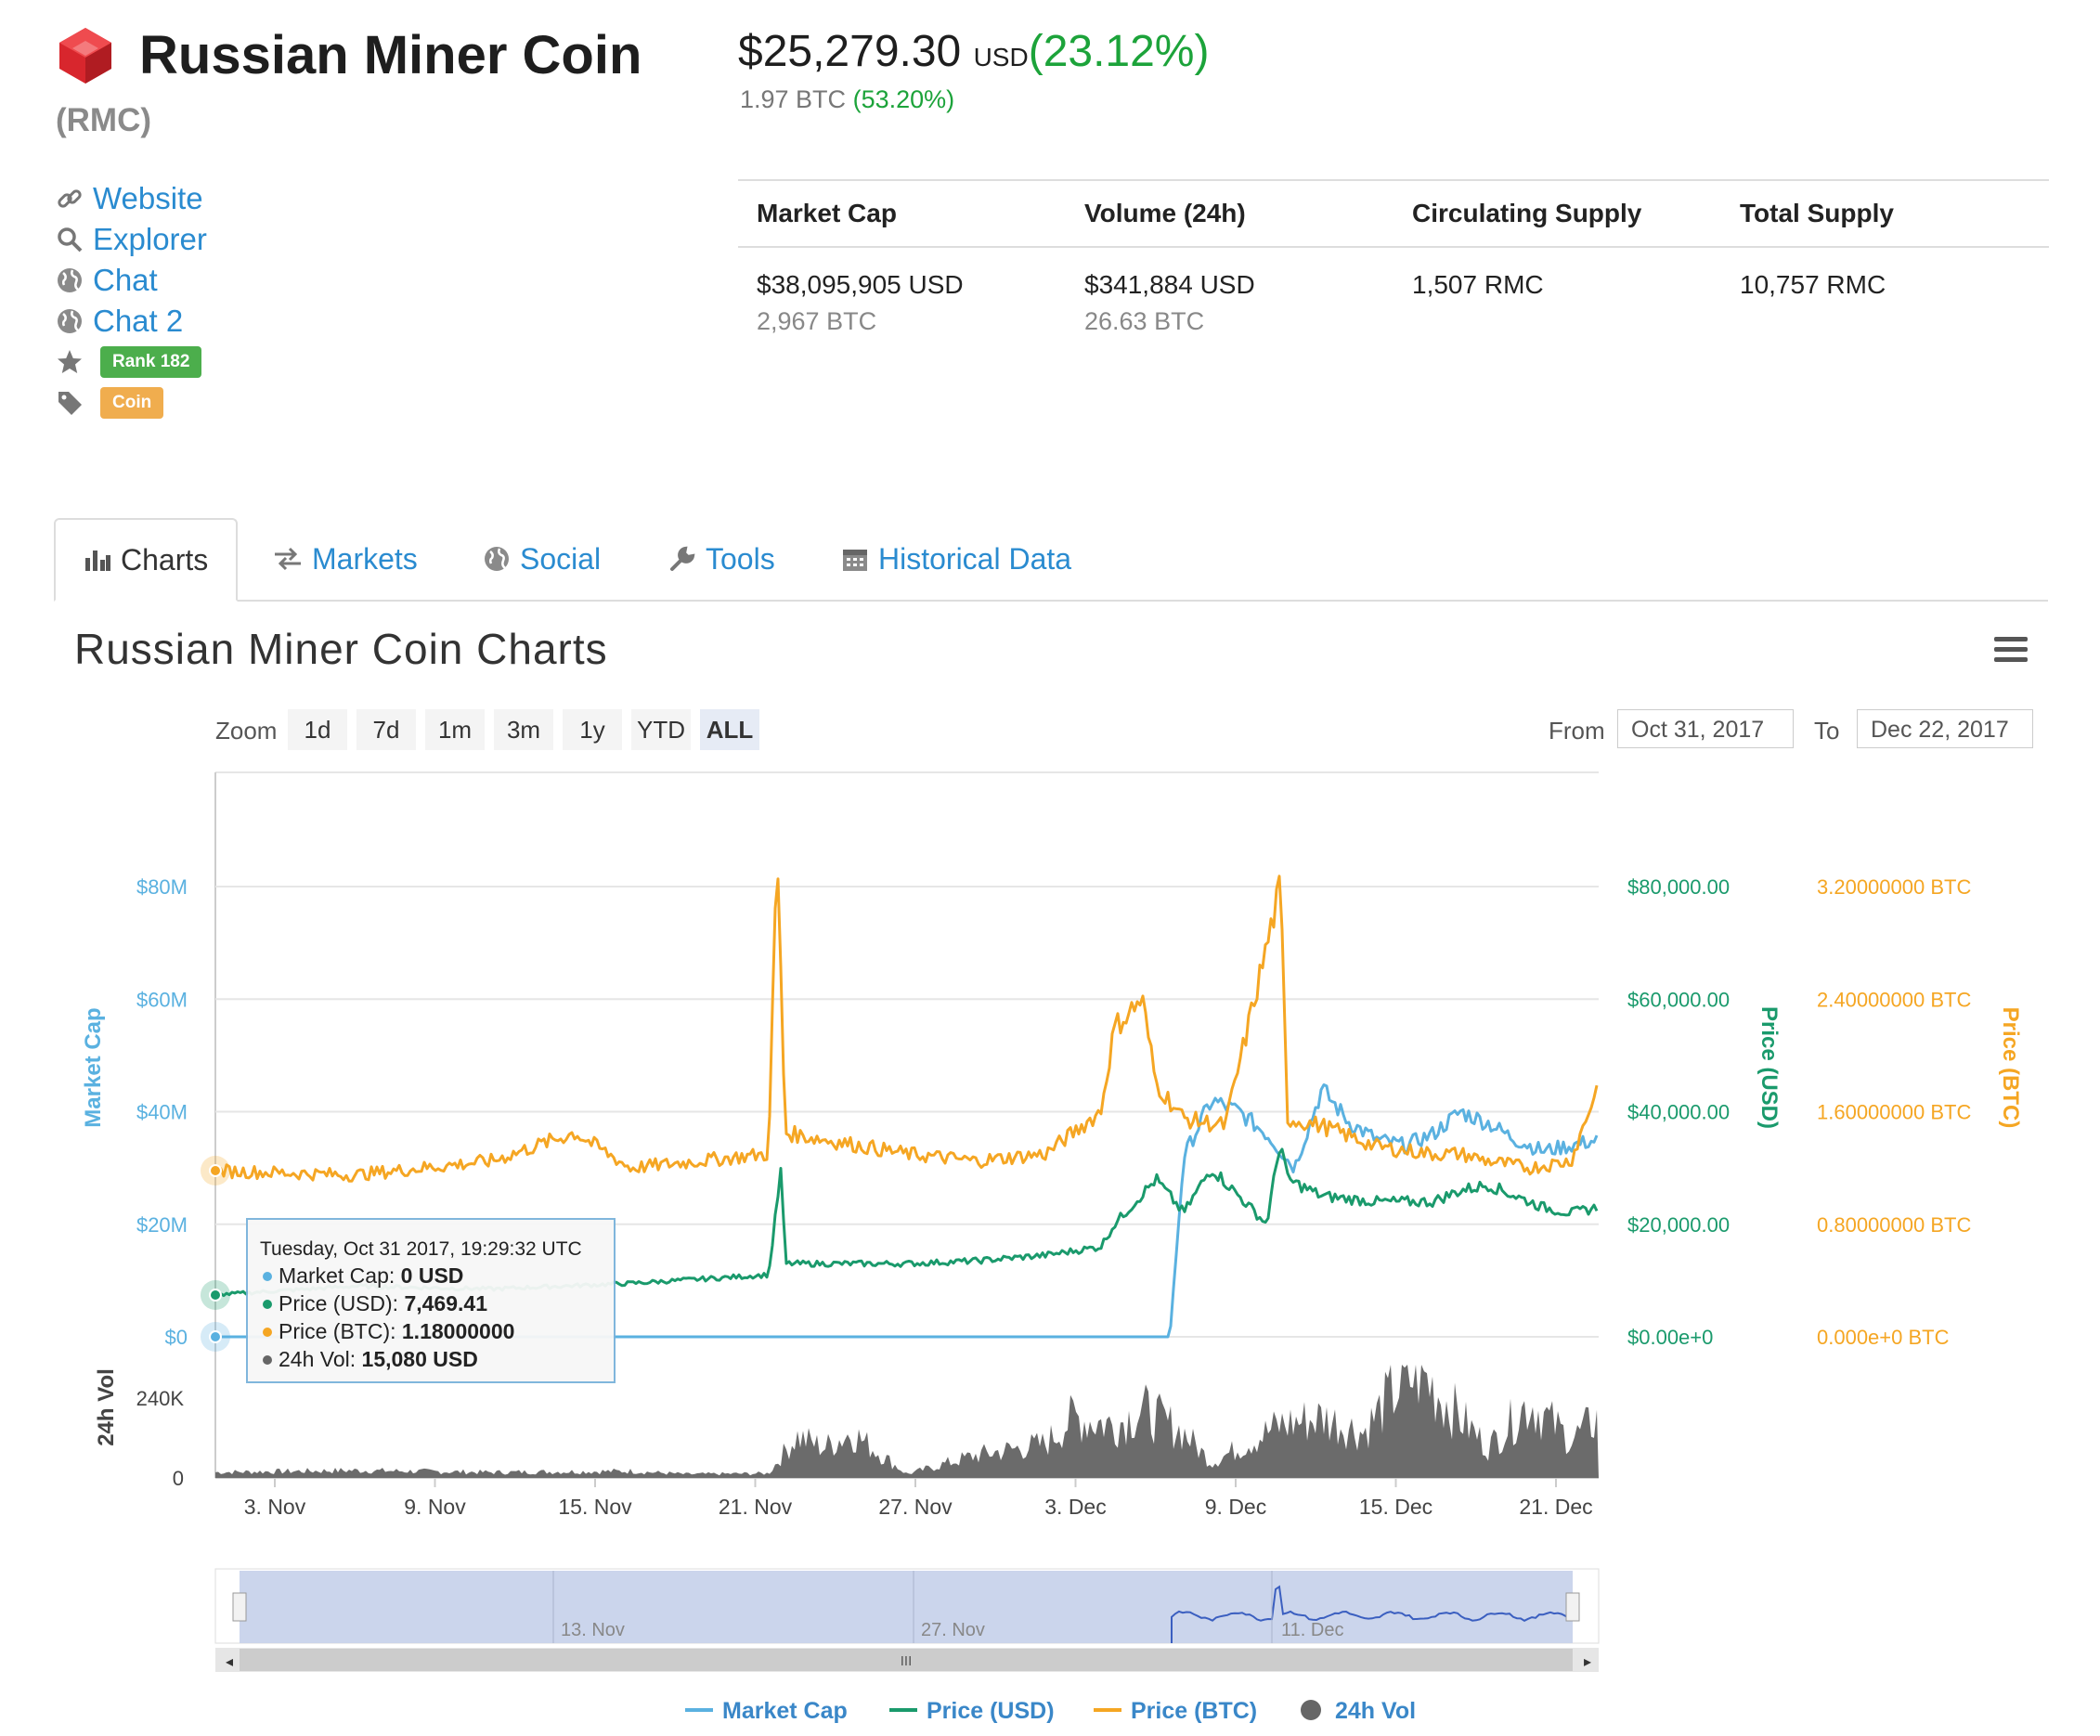 The image size is (2100, 1736). What do you see at coordinates (793, 99) in the screenshot?
I see `price-btc-value: 1.97 BTC` at bounding box center [793, 99].